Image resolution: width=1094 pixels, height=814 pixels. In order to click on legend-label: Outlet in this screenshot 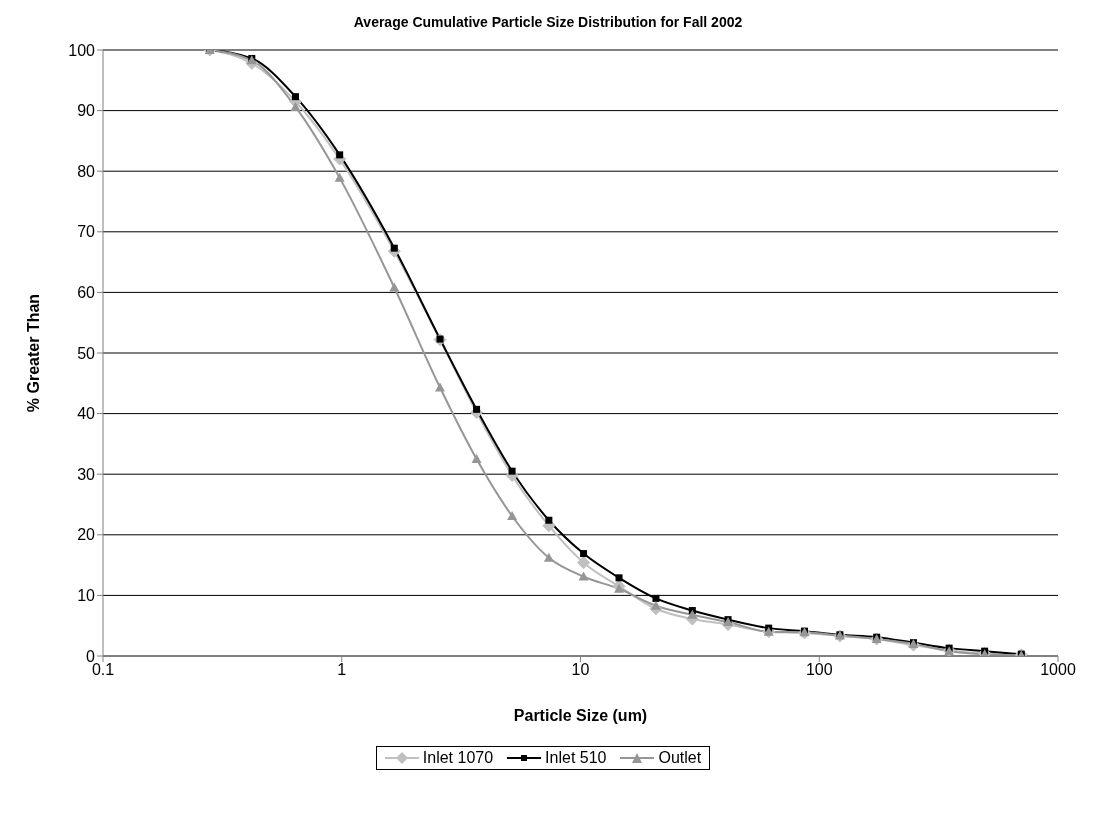, I will do `click(679, 758)`.